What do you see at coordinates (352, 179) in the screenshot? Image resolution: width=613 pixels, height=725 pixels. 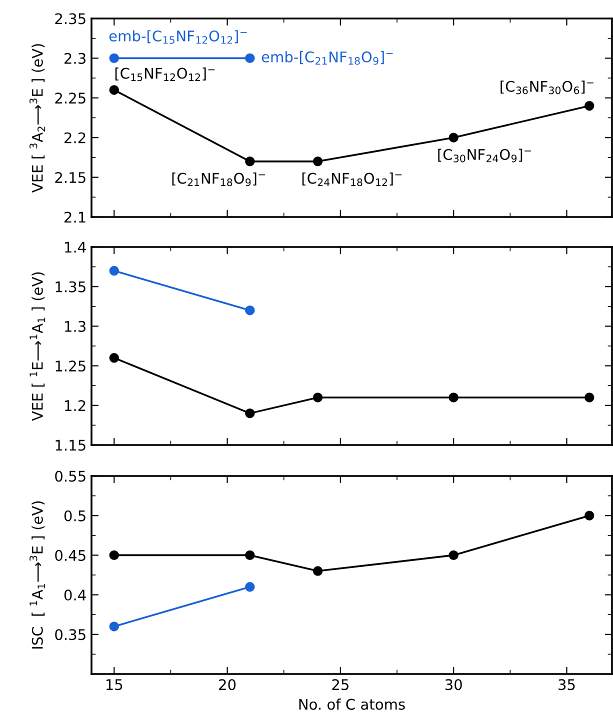 I see `annotation: [C$_{24}$NF$_{18}$O$_{12}$]$^{−}$` at bounding box center [352, 179].